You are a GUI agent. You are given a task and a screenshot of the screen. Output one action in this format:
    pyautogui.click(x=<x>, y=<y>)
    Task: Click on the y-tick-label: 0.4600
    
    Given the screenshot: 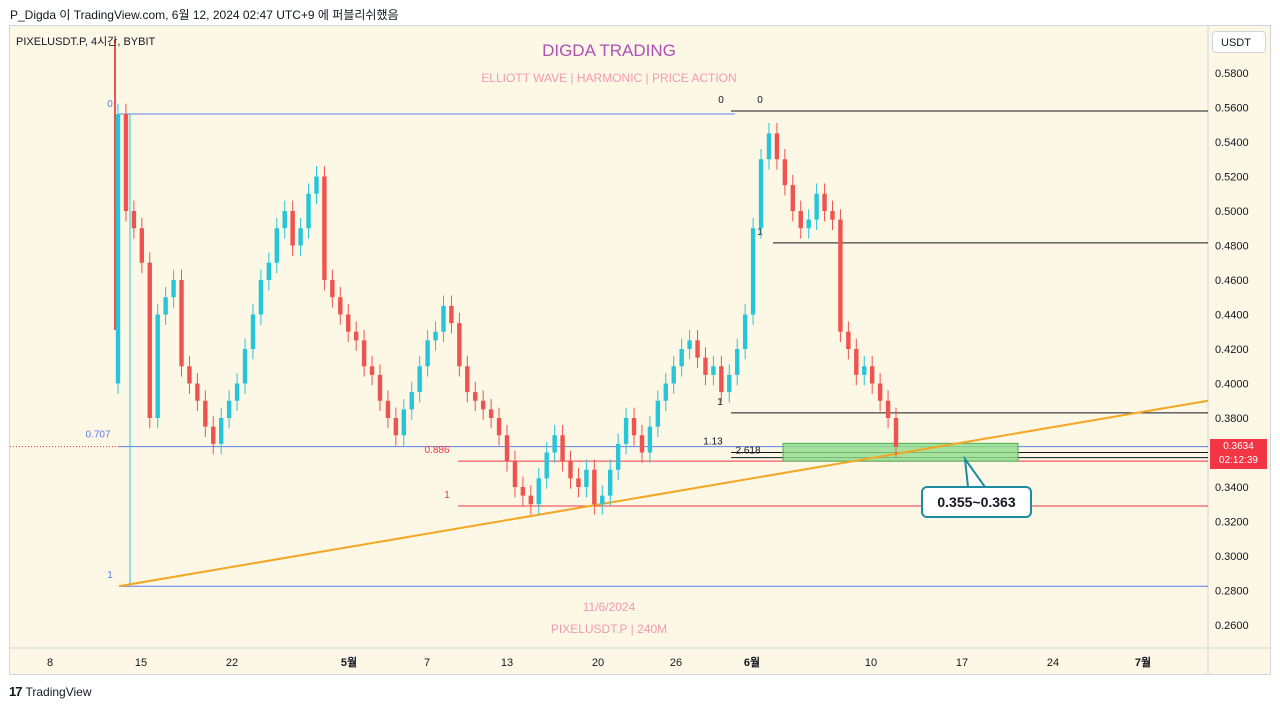 What is the action you would take?
    pyautogui.click(x=1232, y=281)
    